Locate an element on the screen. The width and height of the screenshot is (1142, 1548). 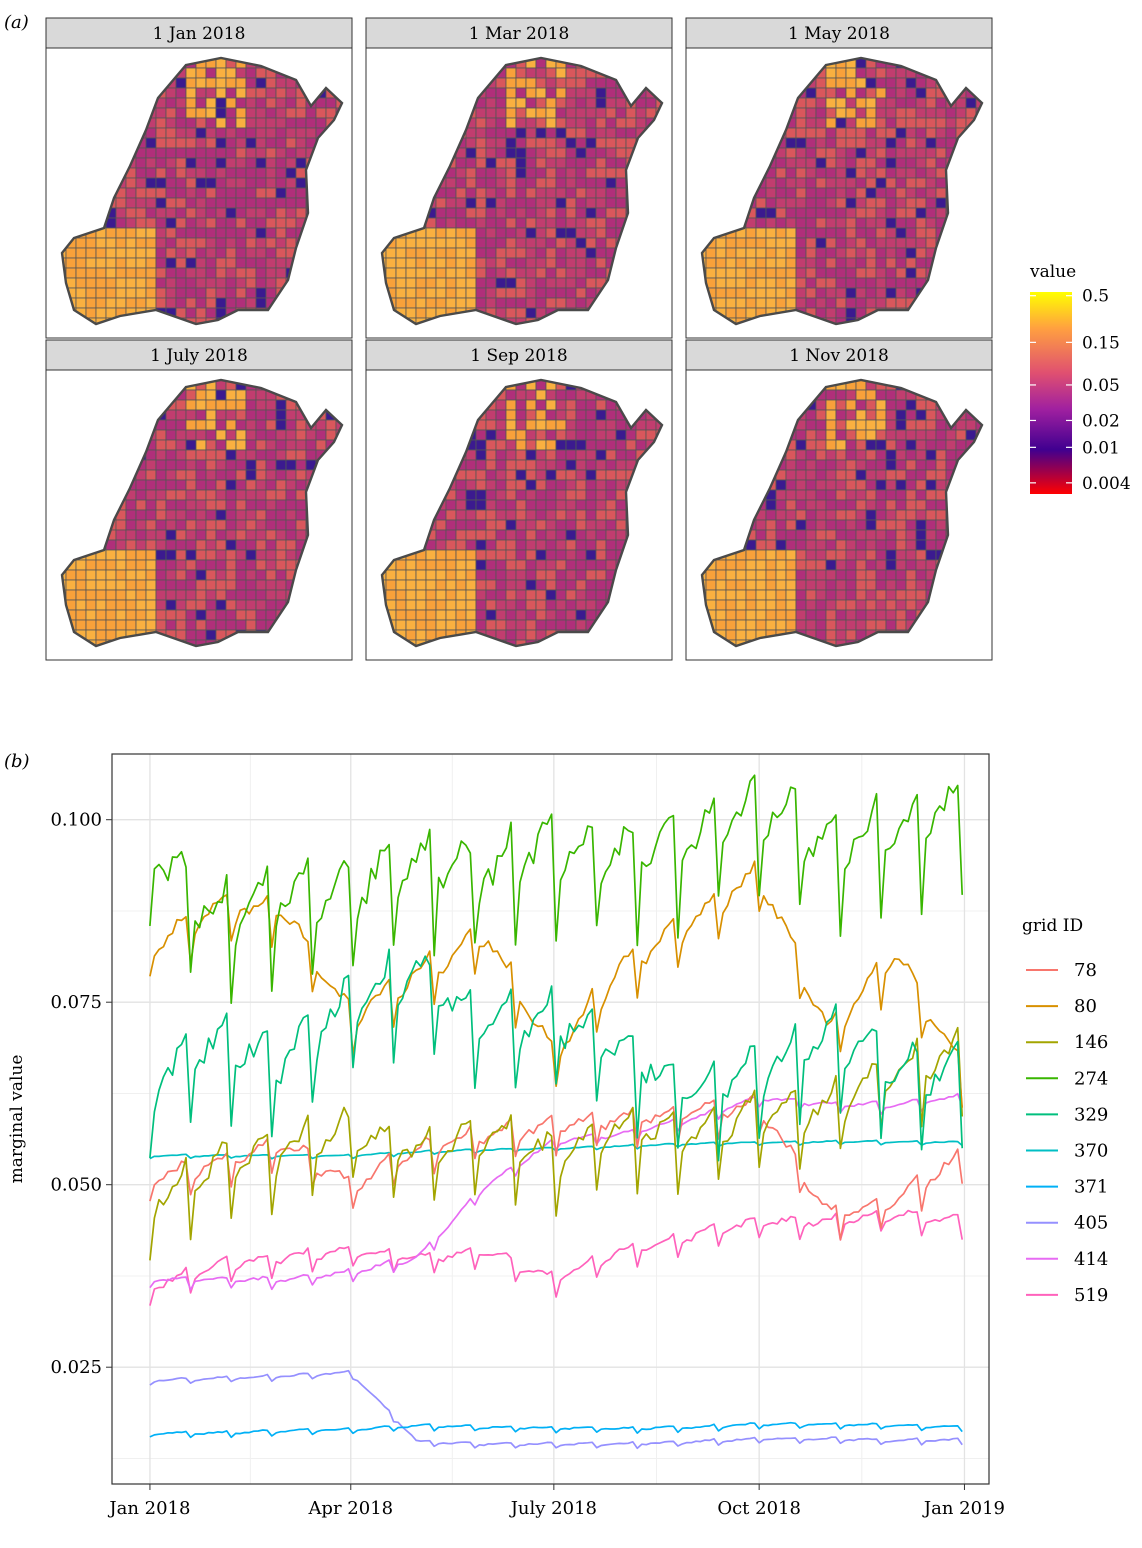
x-tick-label: Oct 2018 is located at coordinates (759, 1508).